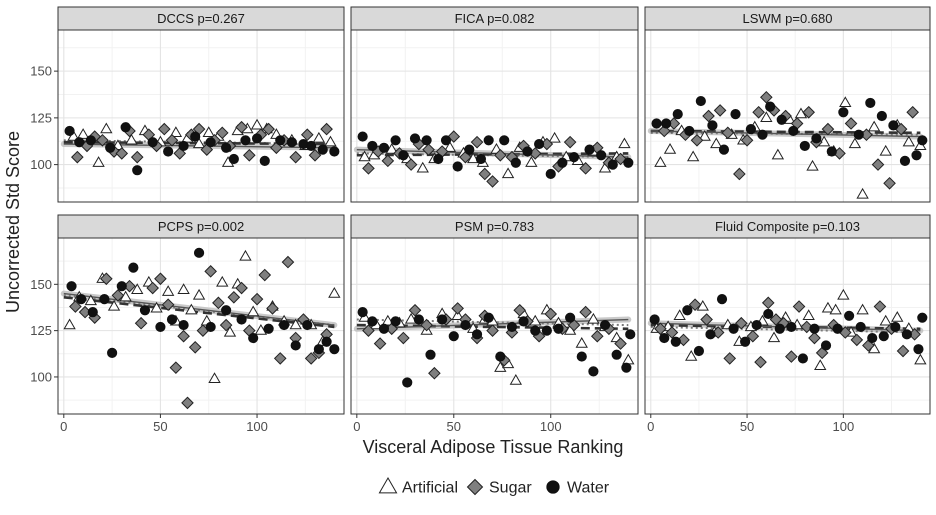  What do you see at coordinates (430, 488) in the screenshot?
I see `legend-label-artificial: Artificial` at bounding box center [430, 488].